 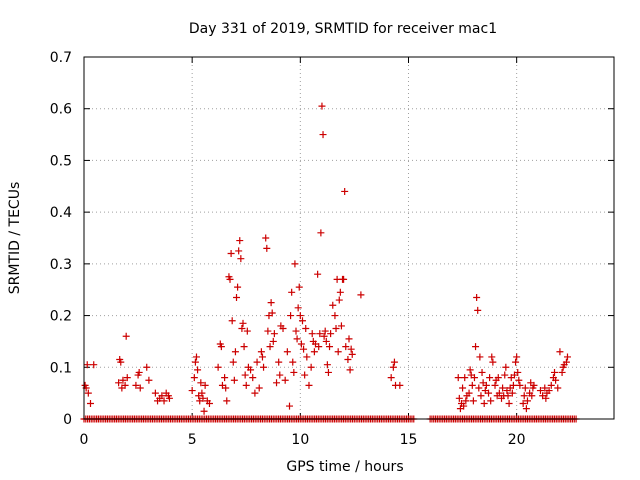 I want to click on y-tick-label: 0, so click(x=67, y=420).